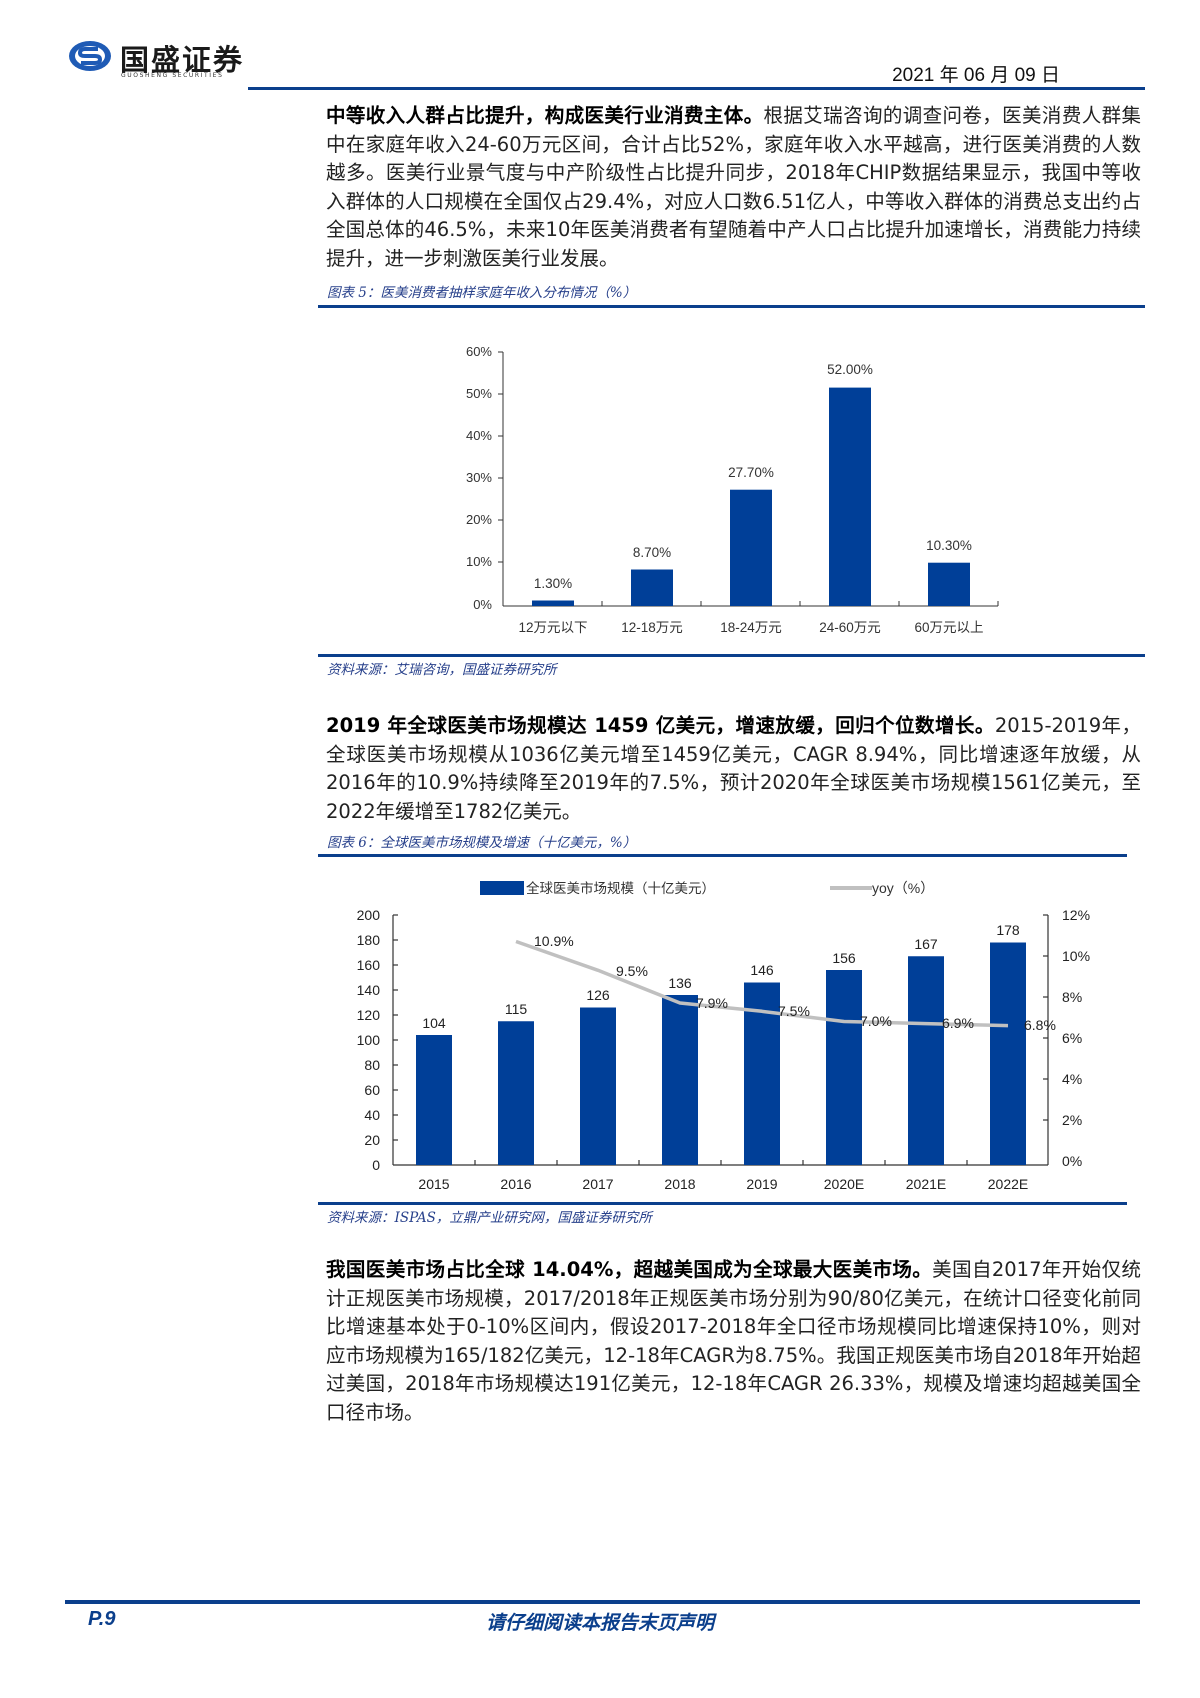  What do you see at coordinates (652, 627) in the screenshot?
I see `svg-text: 12-18万元` at bounding box center [652, 627].